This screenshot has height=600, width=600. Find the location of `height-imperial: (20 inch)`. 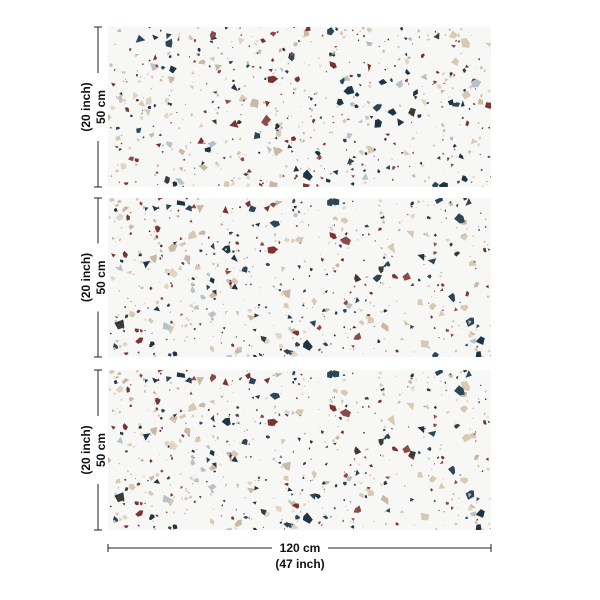

height-imperial: (20 inch) is located at coordinates (86, 277).